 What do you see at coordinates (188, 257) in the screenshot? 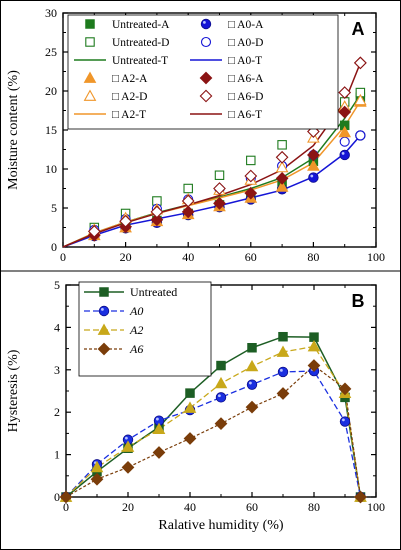
I see `a-xtick-label: 40` at bounding box center [188, 257].